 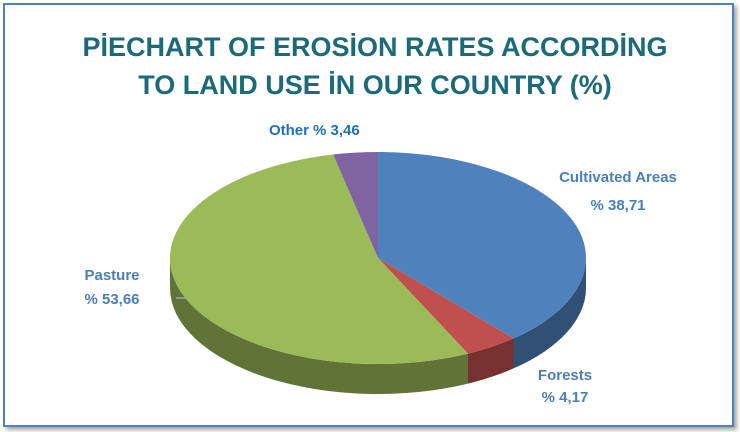 What do you see at coordinates (336, 130) in the screenshot?
I see `data-label: % 3,46` at bounding box center [336, 130].